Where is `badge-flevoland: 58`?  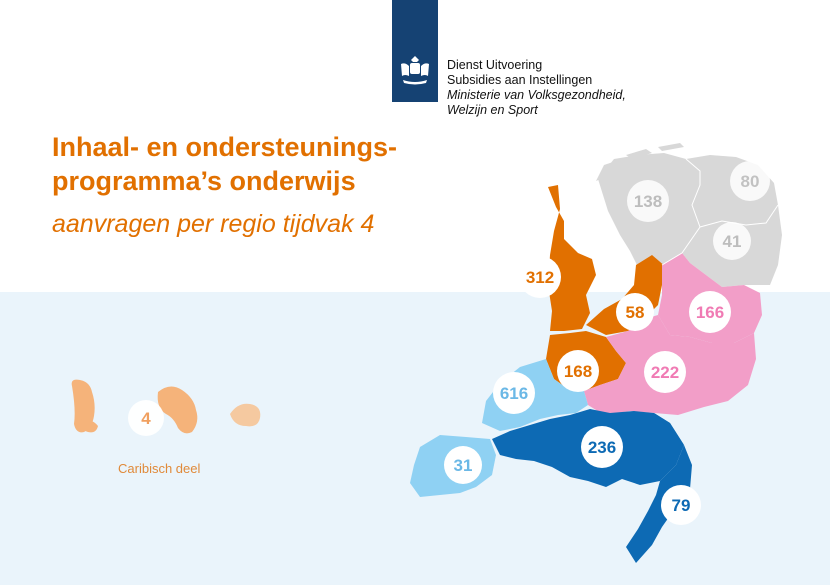 badge-flevoland: 58 is located at coordinates (635, 312).